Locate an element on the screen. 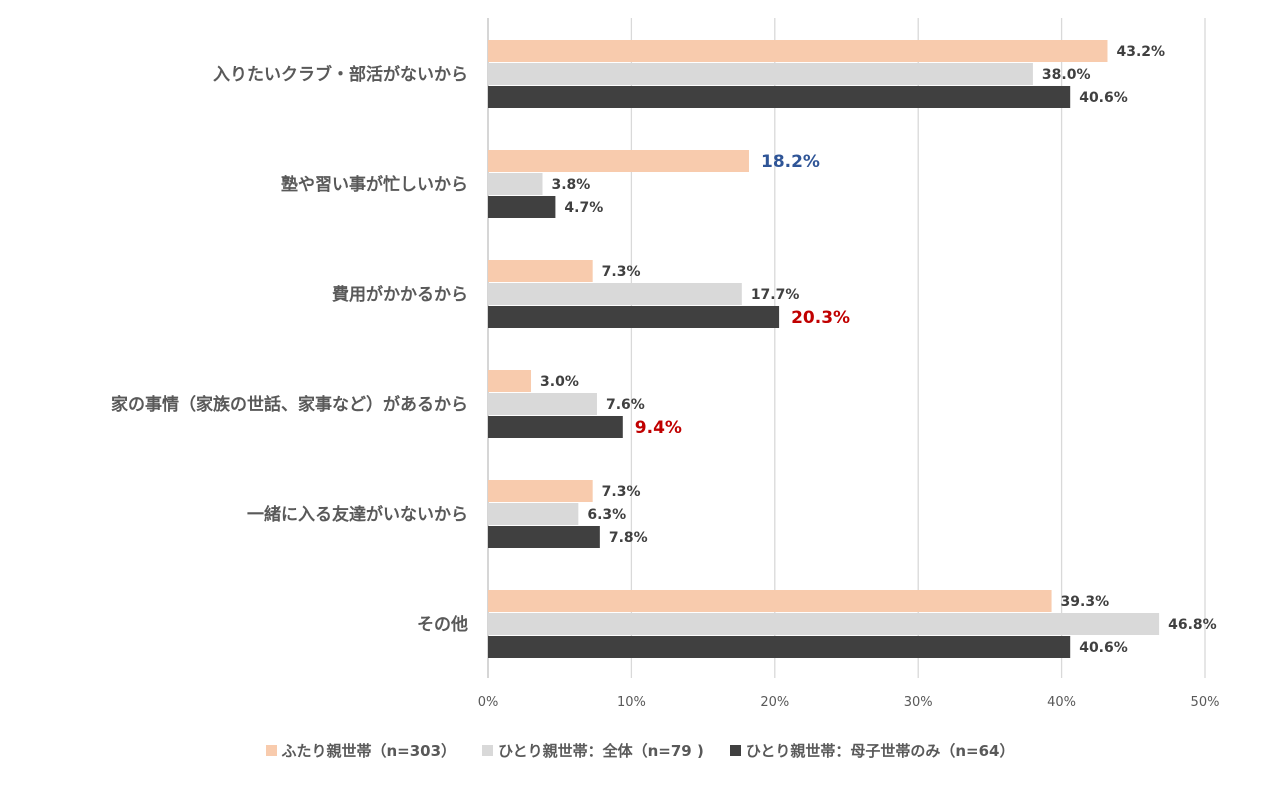 The width and height of the screenshot is (1280, 789). data-label: 3.0% is located at coordinates (559, 382).